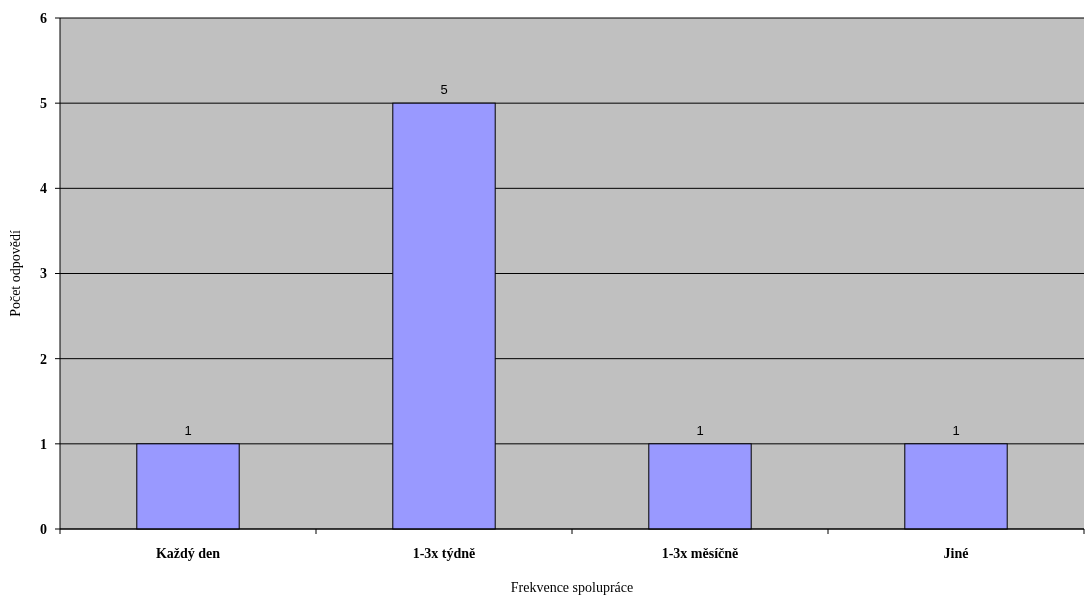 The width and height of the screenshot is (1086, 599). What do you see at coordinates (572, 587) in the screenshot?
I see `x-axis-title: Frekvence spolupráce` at bounding box center [572, 587].